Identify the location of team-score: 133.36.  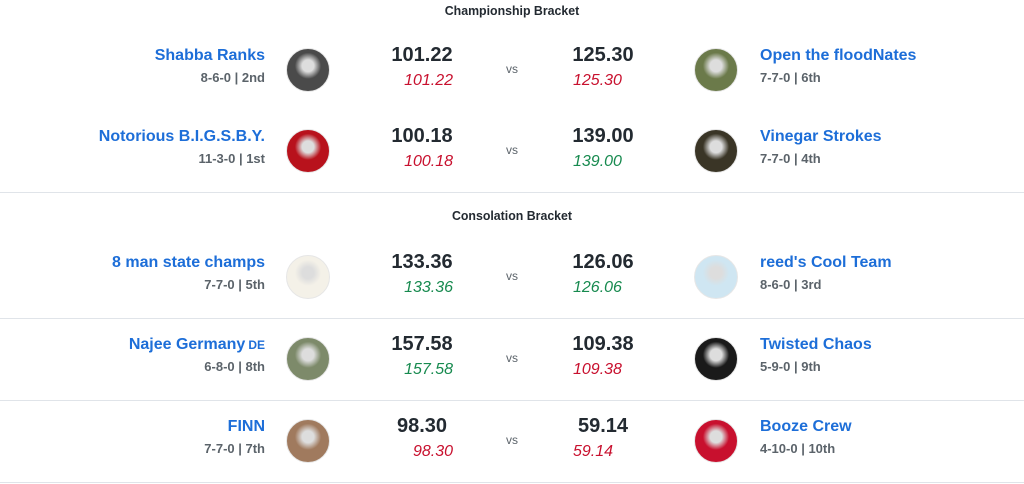
(422, 262).